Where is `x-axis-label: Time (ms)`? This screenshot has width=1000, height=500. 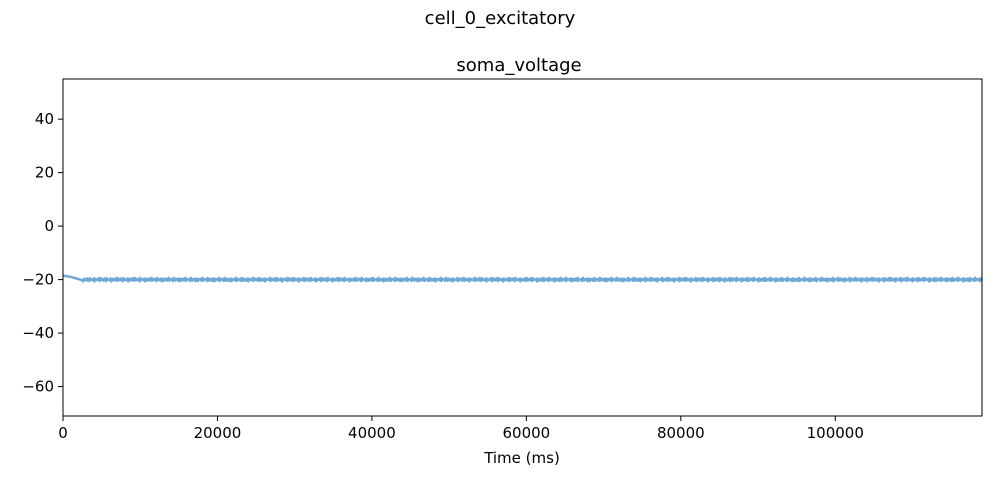 x-axis-label: Time (ms) is located at coordinates (521, 458).